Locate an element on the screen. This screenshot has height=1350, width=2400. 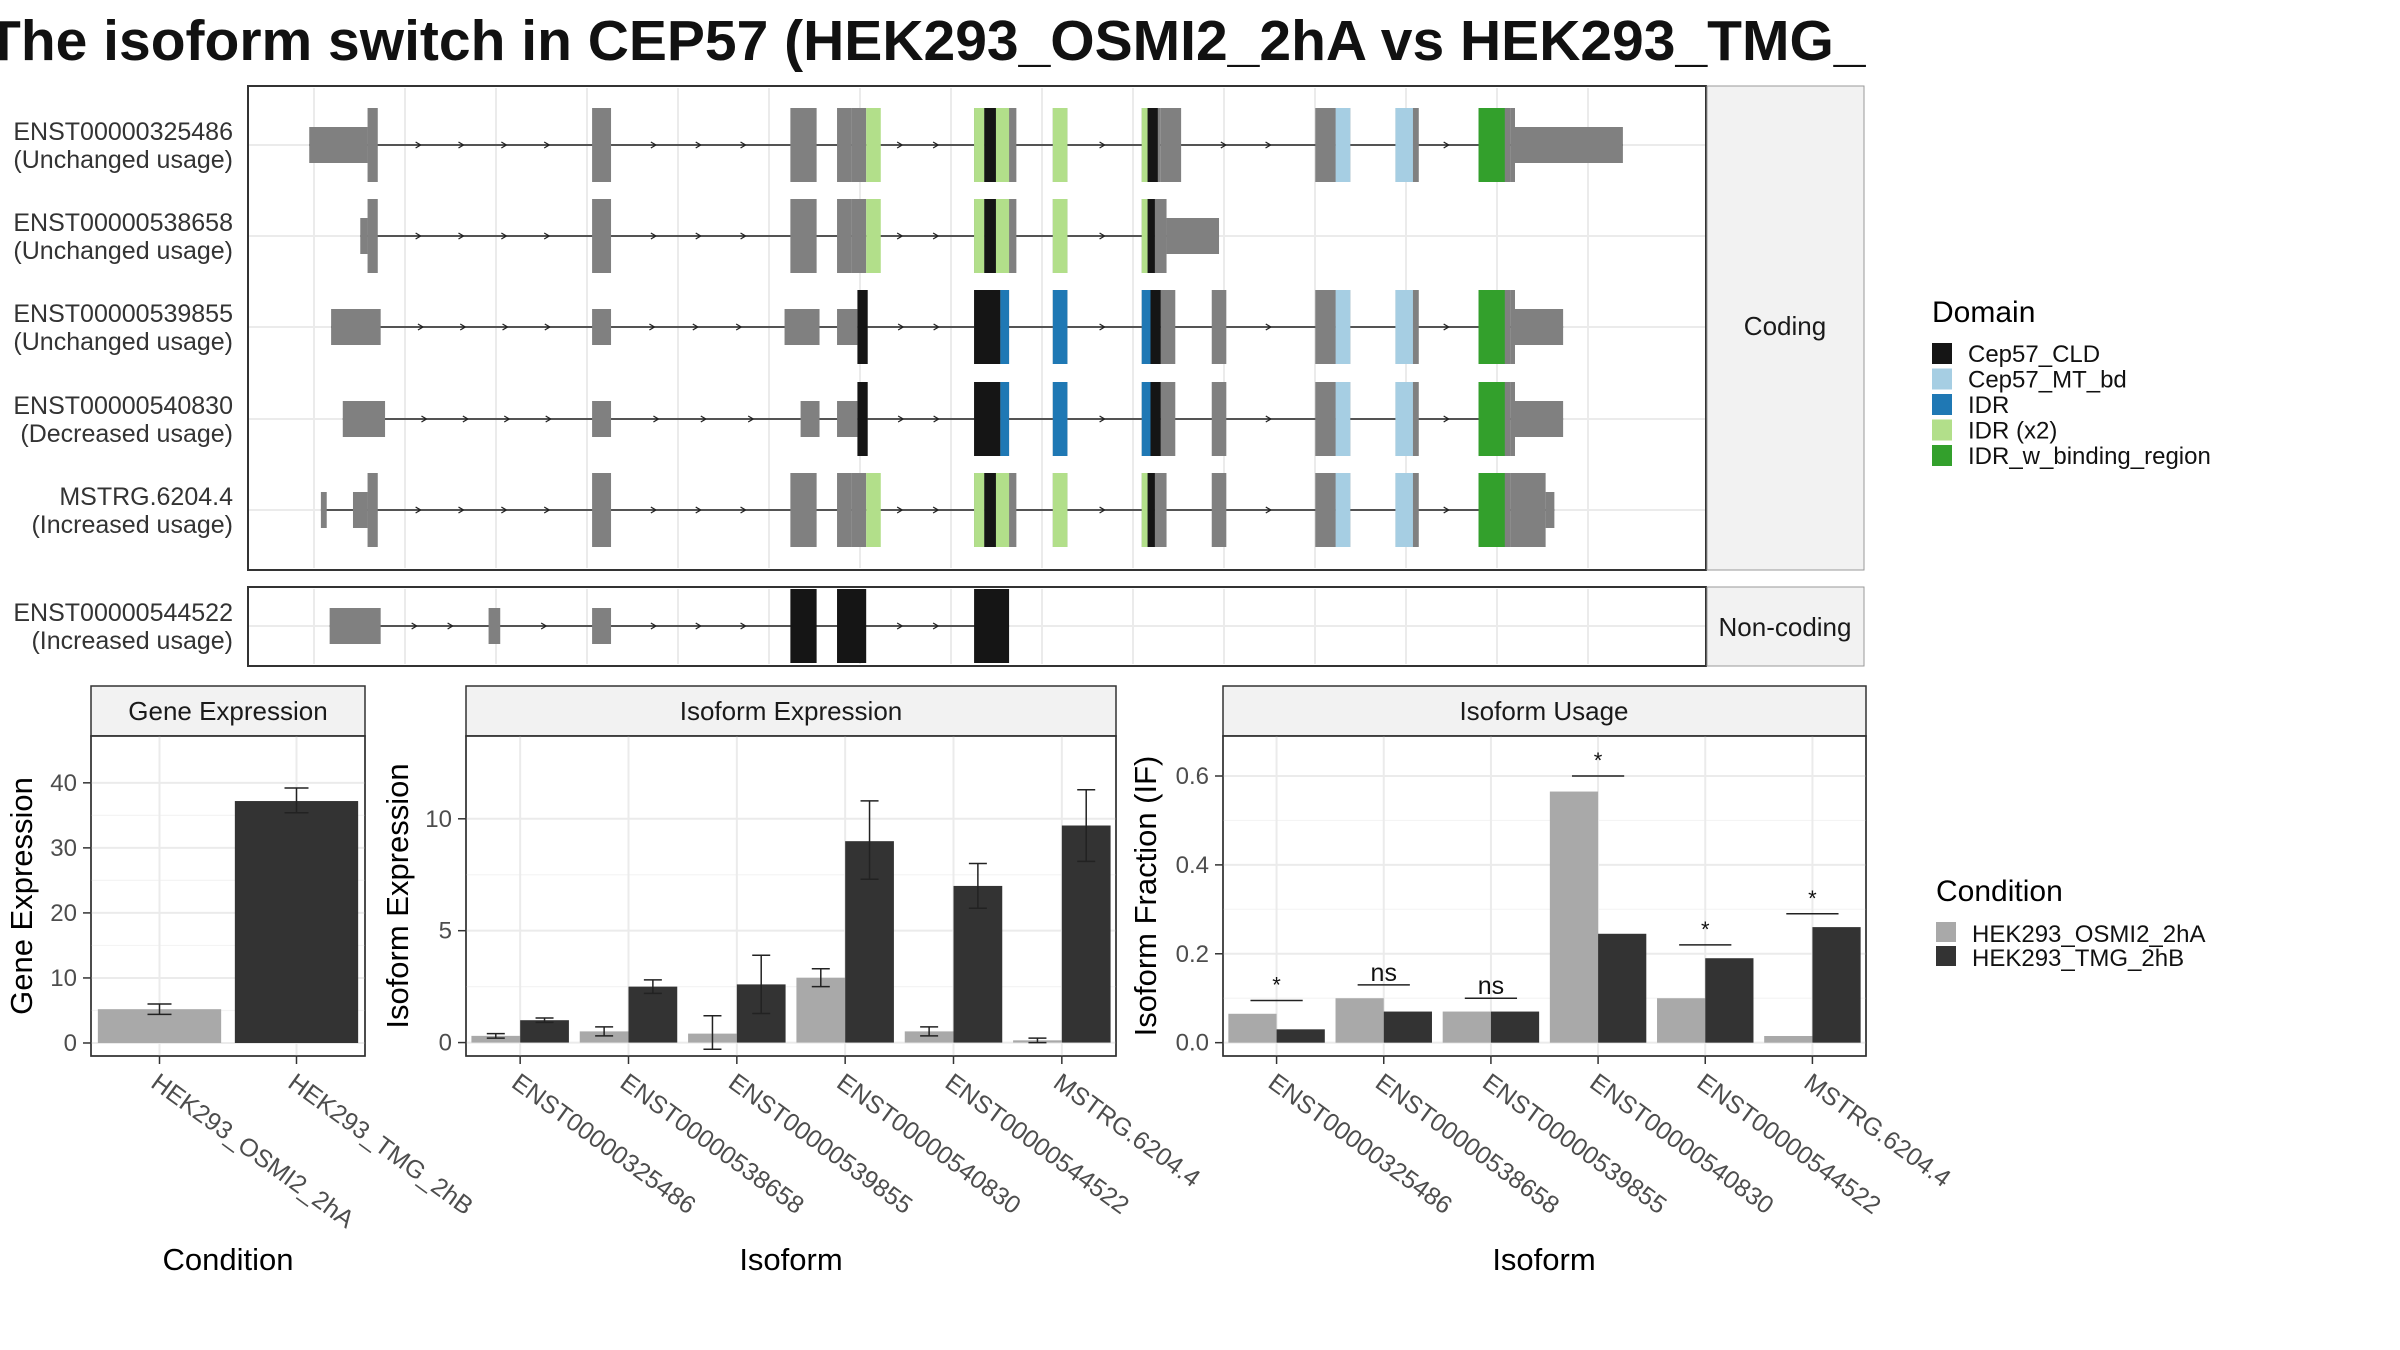
gene-expression-strip is located at coordinates (228, 711).